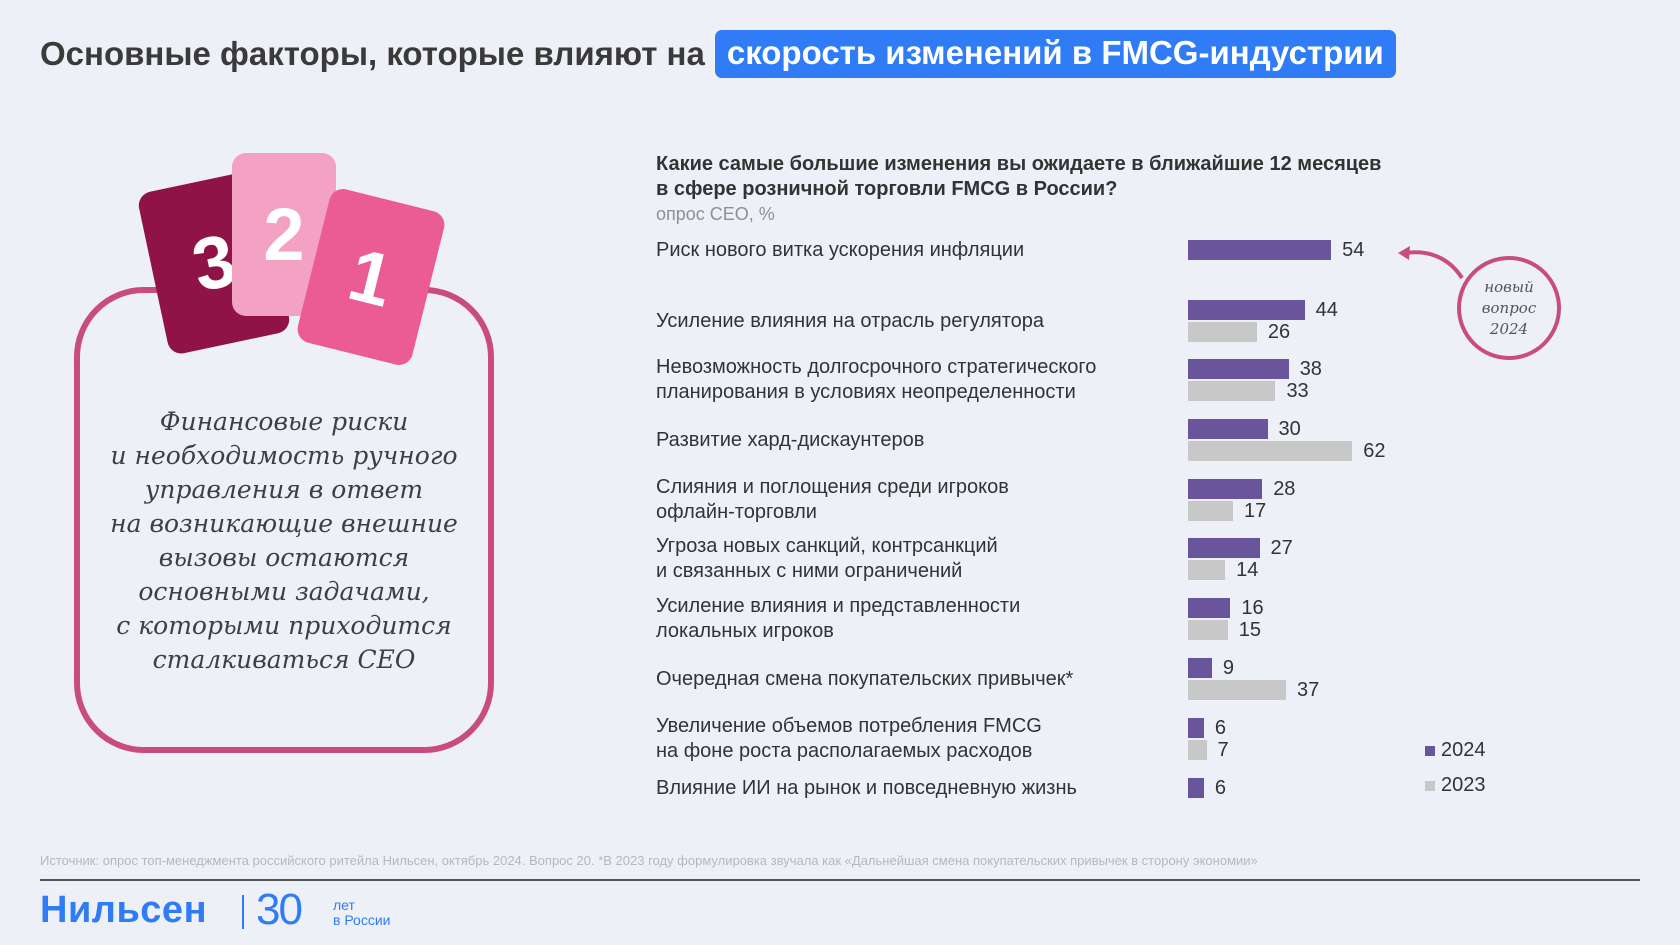 This screenshot has width=1680, height=945. What do you see at coordinates (866, 392) in the screenshot?
I see `category-label-line: планирования в условиях неопределенности` at bounding box center [866, 392].